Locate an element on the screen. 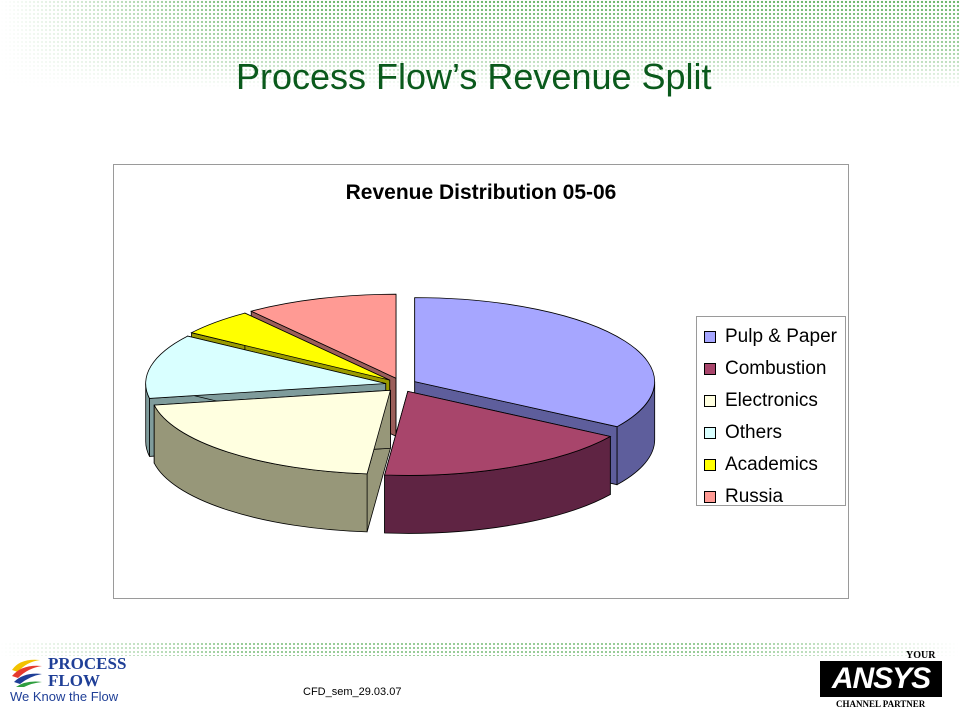 The width and height of the screenshot is (959, 709). footer-band-fade is located at coordinates (479, 649).